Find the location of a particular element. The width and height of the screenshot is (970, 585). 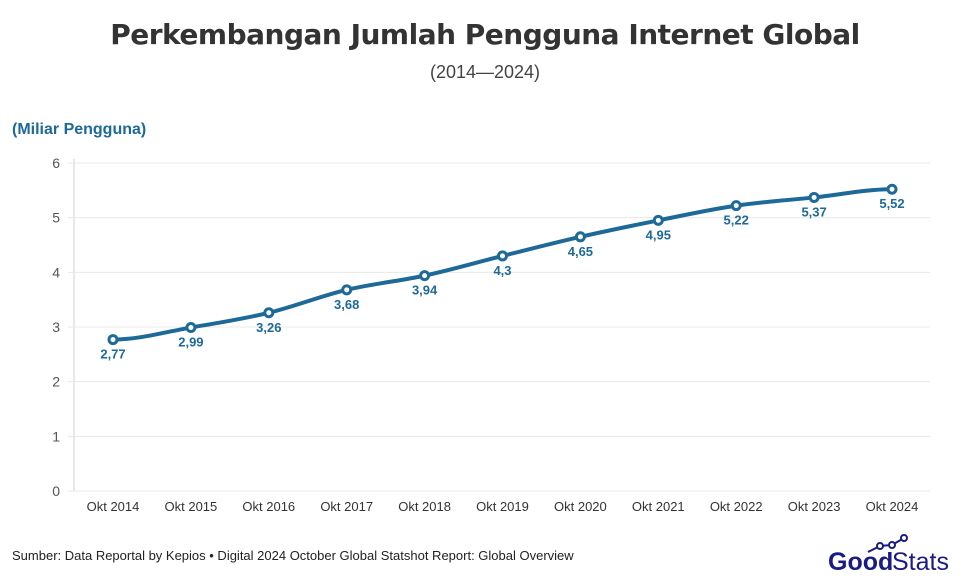

data-label: 3,68 is located at coordinates (346, 304).